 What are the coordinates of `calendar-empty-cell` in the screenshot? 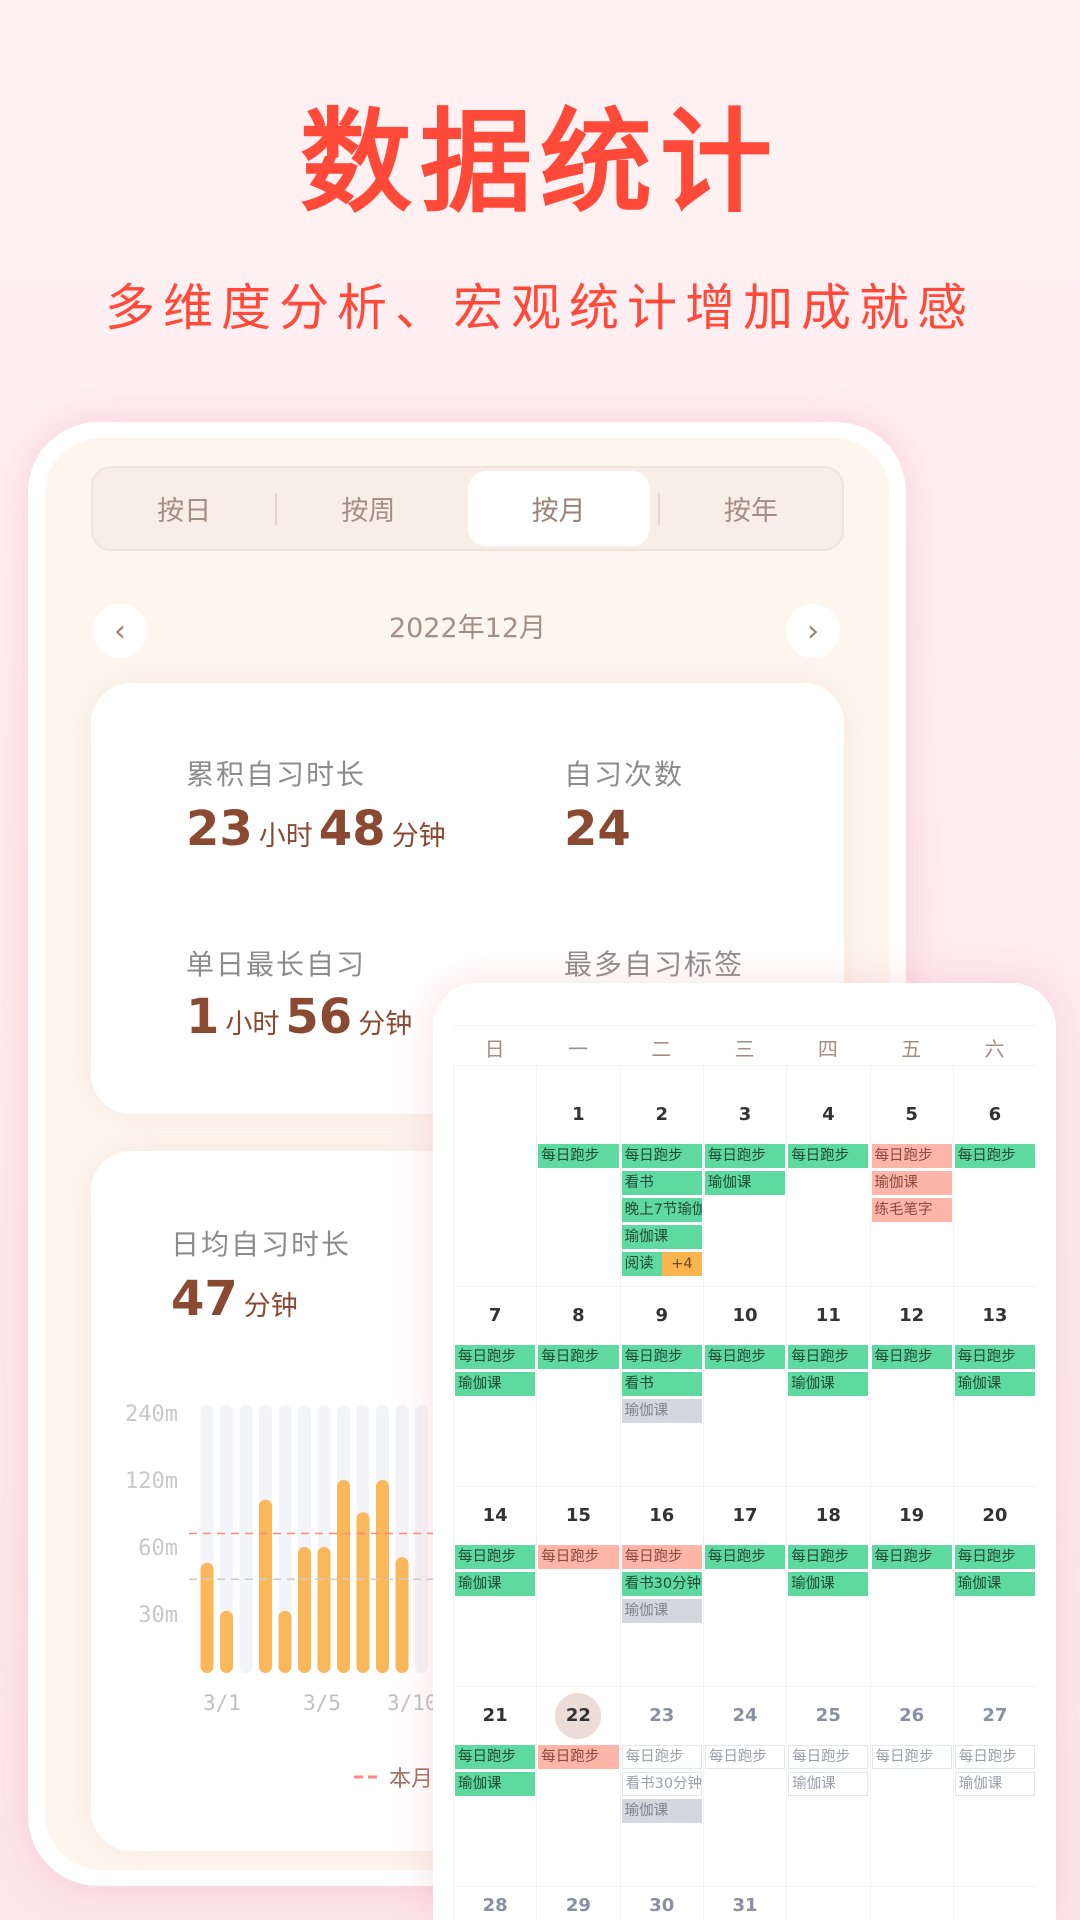 It's located at (994, 1903).